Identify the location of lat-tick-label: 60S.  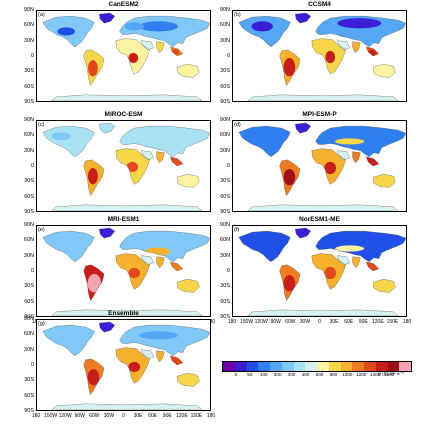
(29, 86).